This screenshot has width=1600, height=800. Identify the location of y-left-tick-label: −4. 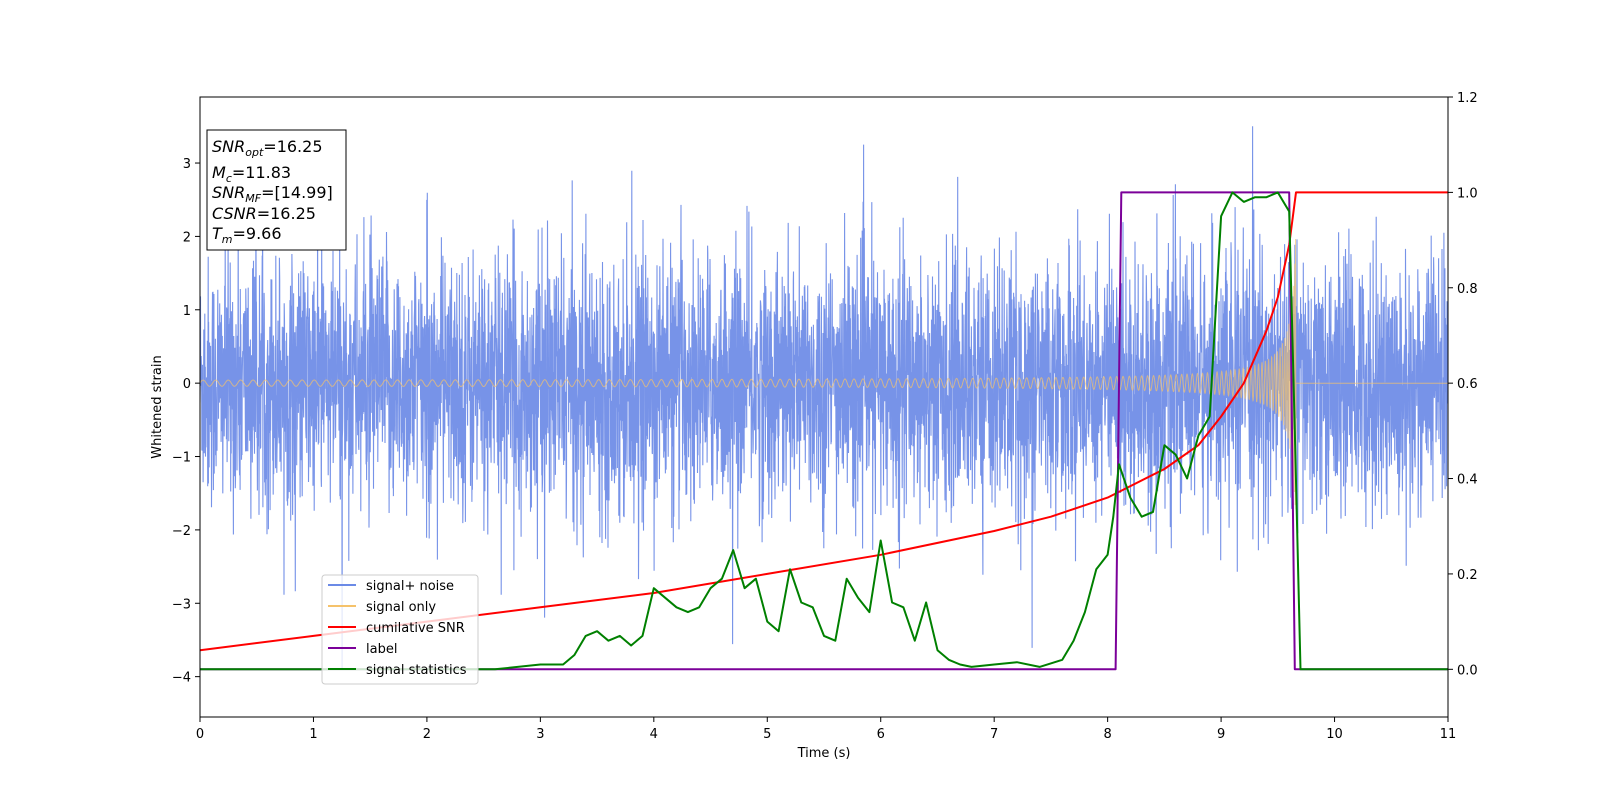
(181, 678).